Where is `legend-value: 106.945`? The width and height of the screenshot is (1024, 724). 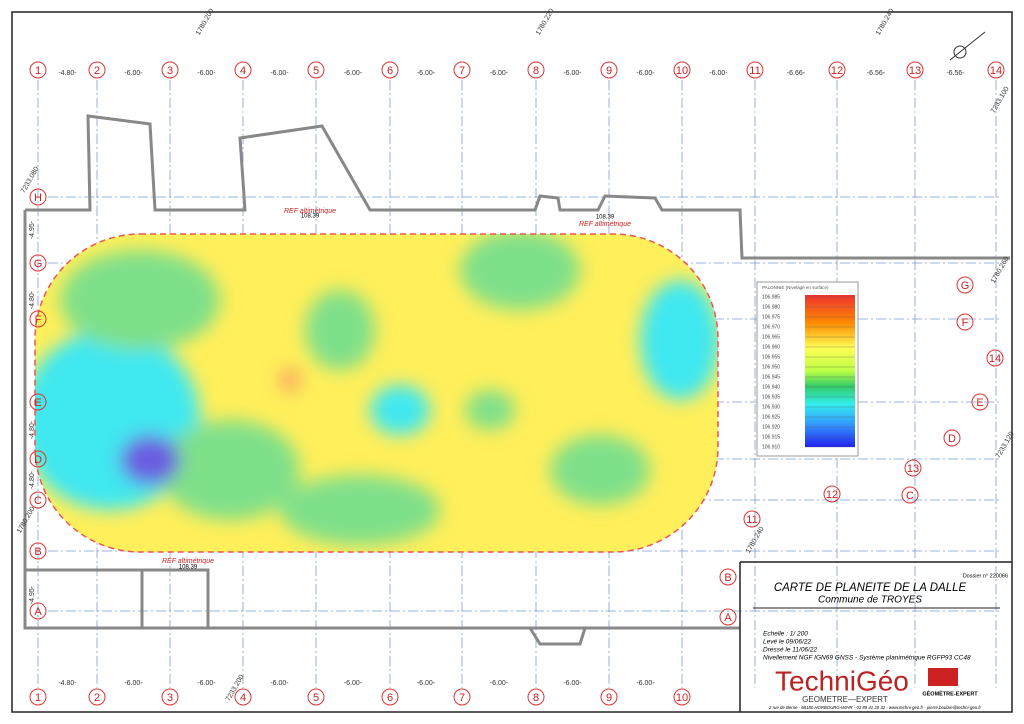 legend-value: 106.945 is located at coordinates (771, 377).